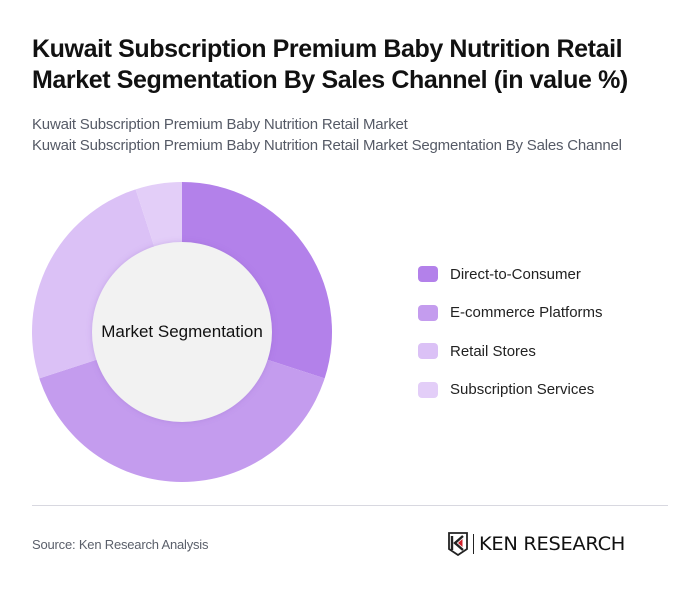  What do you see at coordinates (526, 312) in the screenshot?
I see `legend-label: E-commerce Platforms` at bounding box center [526, 312].